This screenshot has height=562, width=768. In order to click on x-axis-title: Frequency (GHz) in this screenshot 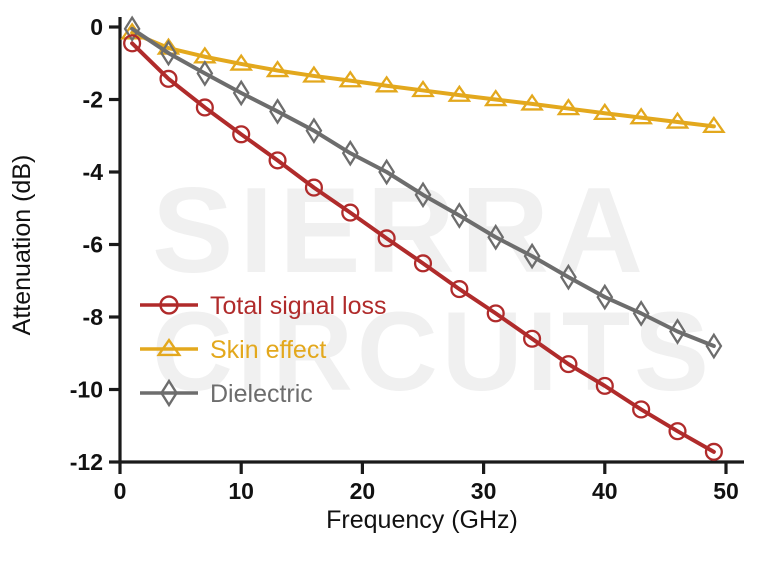, I will do `click(422, 520)`.